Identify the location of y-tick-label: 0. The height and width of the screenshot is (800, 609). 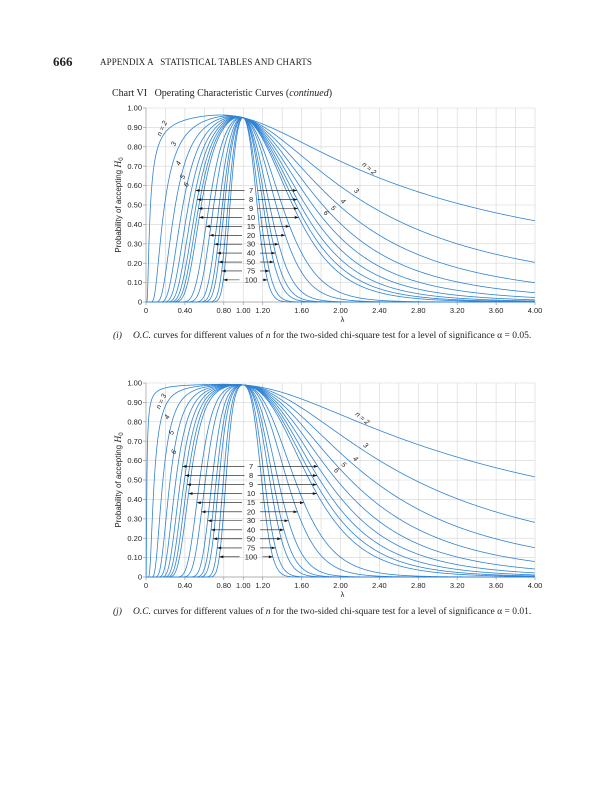
(140, 302).